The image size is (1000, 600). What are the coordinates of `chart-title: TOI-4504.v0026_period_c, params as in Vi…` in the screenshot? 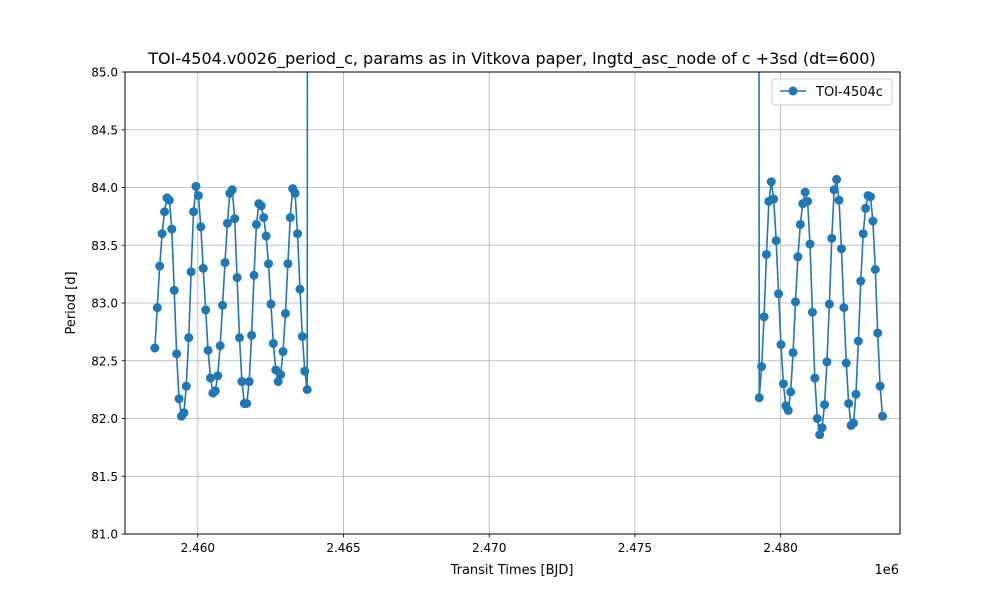 It's located at (511, 59).